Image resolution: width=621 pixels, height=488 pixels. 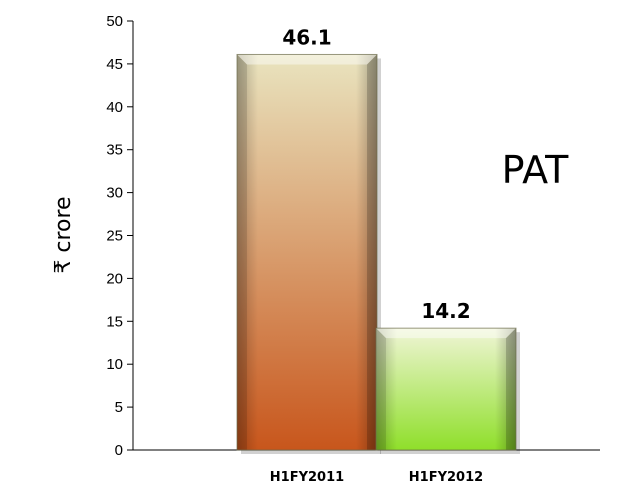 I want to click on category-label: H1FY2011, so click(x=307, y=477).